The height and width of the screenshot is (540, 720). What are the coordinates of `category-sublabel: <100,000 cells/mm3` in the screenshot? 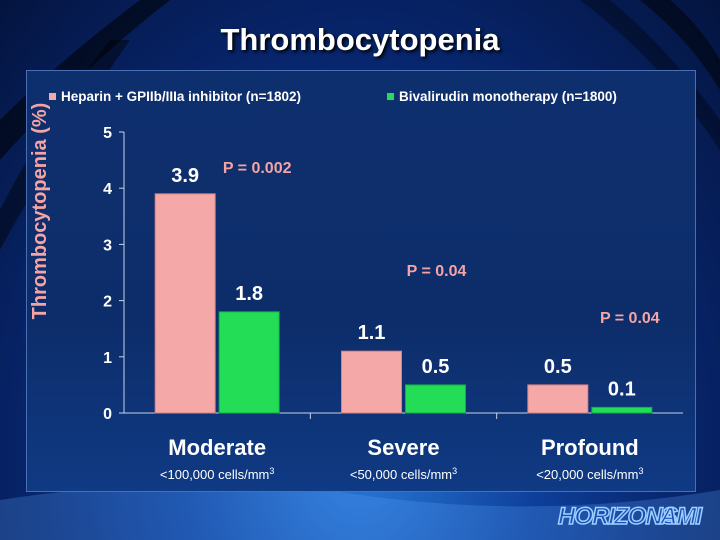 It's located at (217, 474).